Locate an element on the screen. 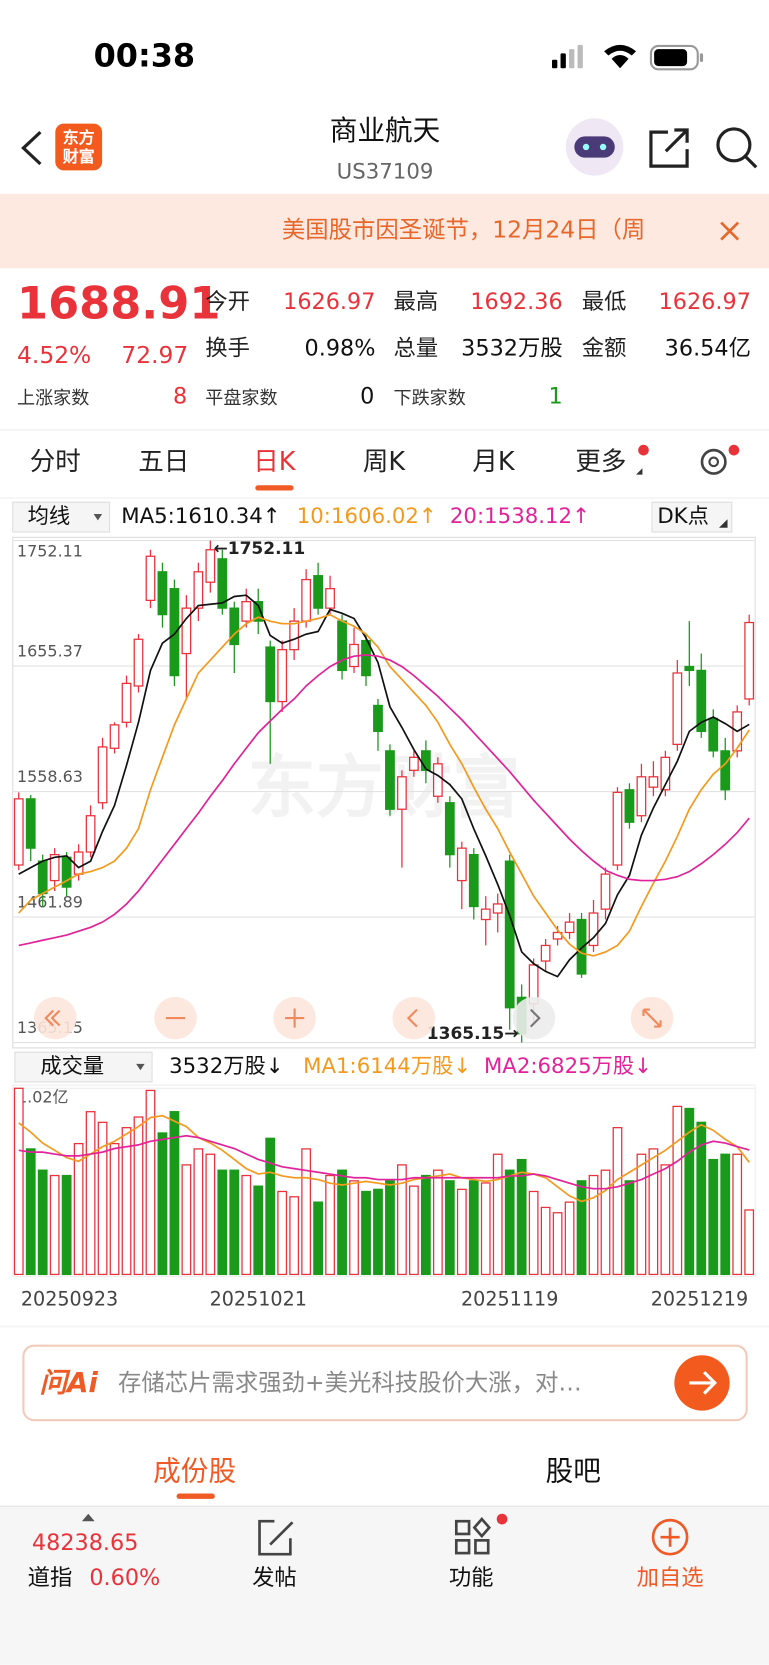 The height and width of the screenshot is (1665, 769). ai-send-arrow is located at coordinates (703, 1383).